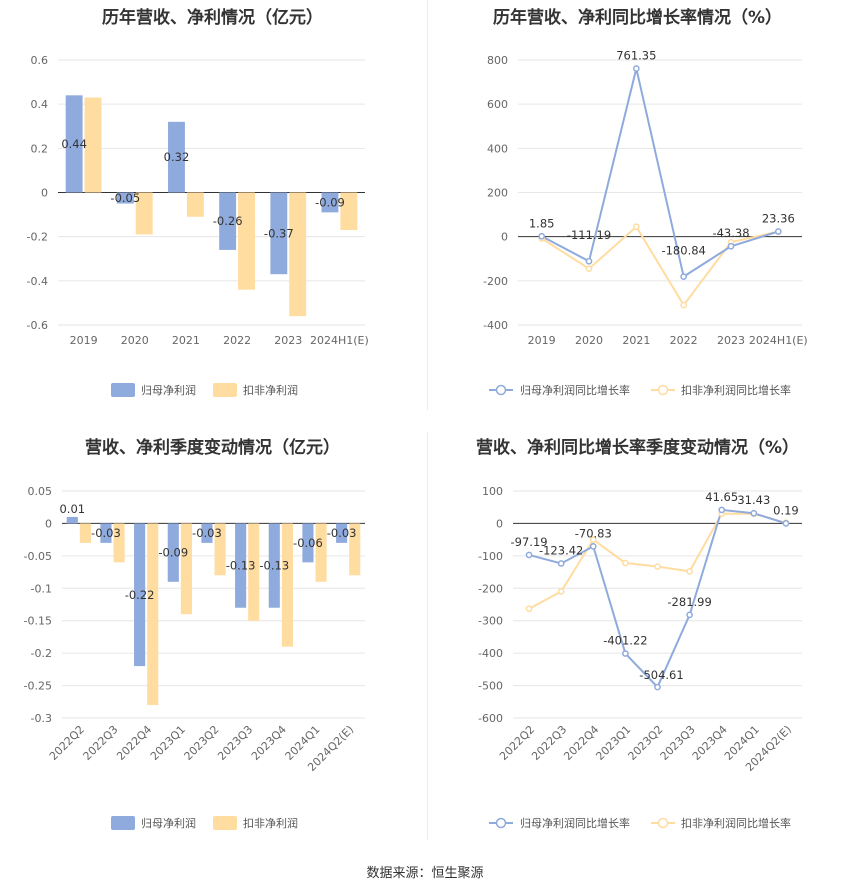 This screenshot has width=850, height=891. What do you see at coordinates (207, 533) in the screenshot?
I see `data-label: -0.03` at bounding box center [207, 533].